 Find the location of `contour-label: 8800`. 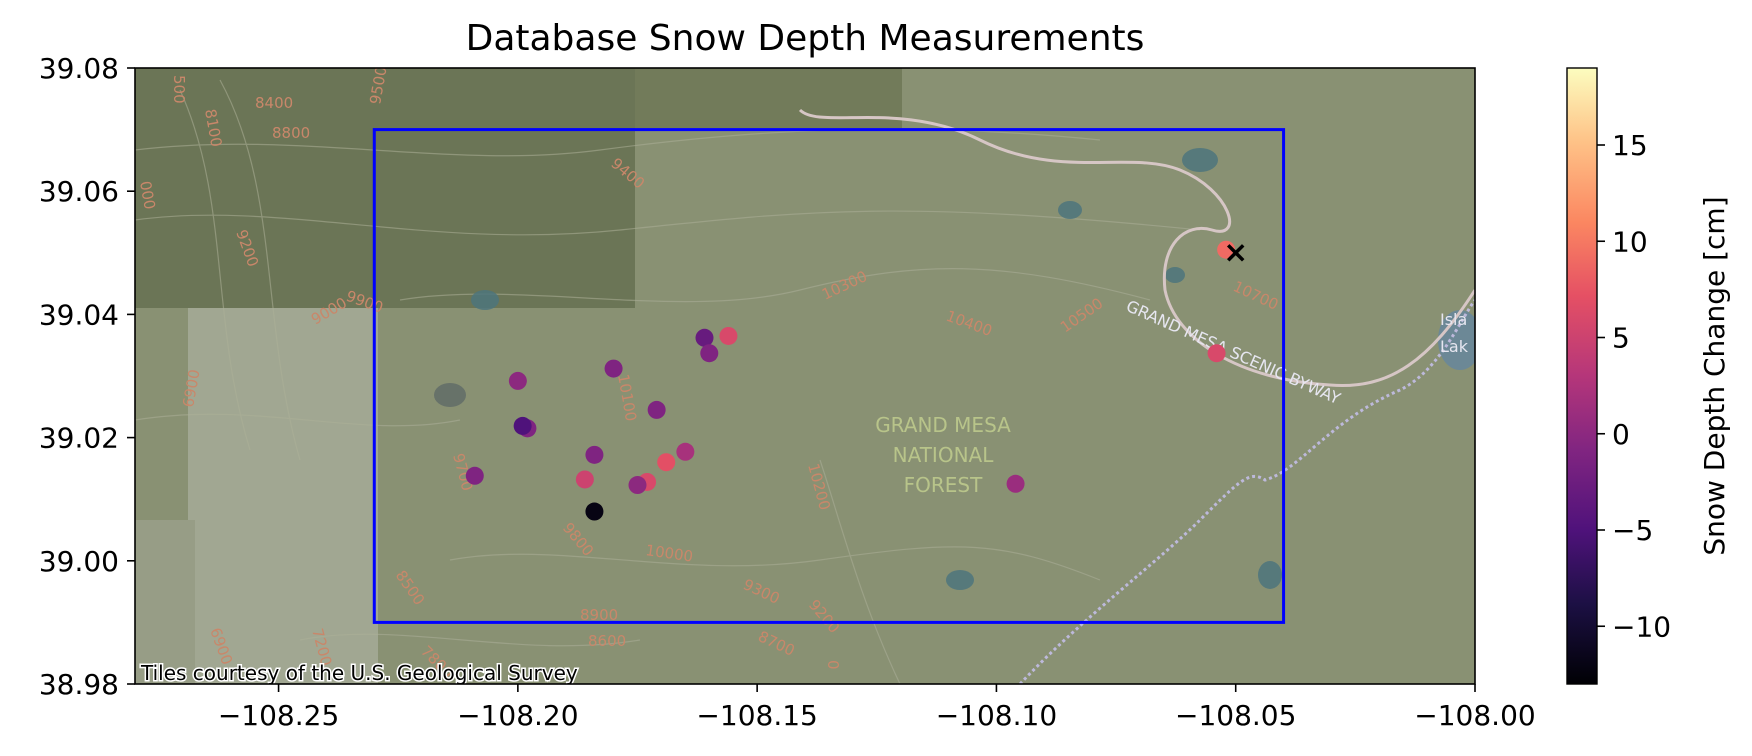

contour-label: 8800 is located at coordinates (291, 133).